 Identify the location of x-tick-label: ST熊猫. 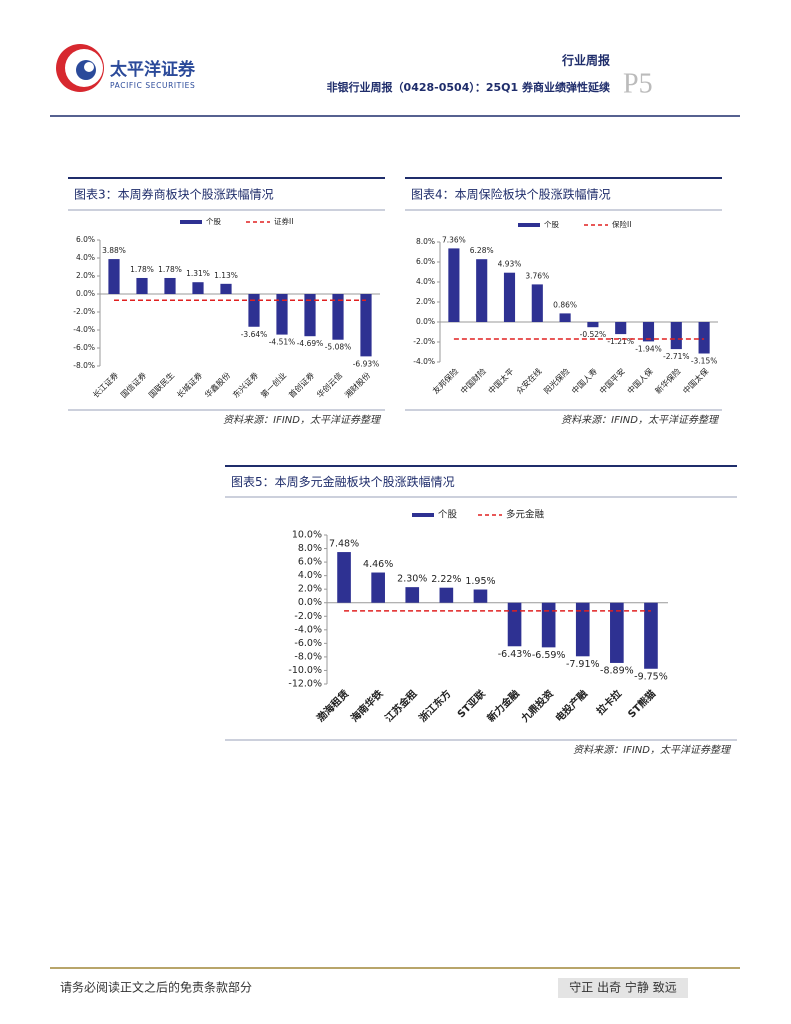
(641, 703).